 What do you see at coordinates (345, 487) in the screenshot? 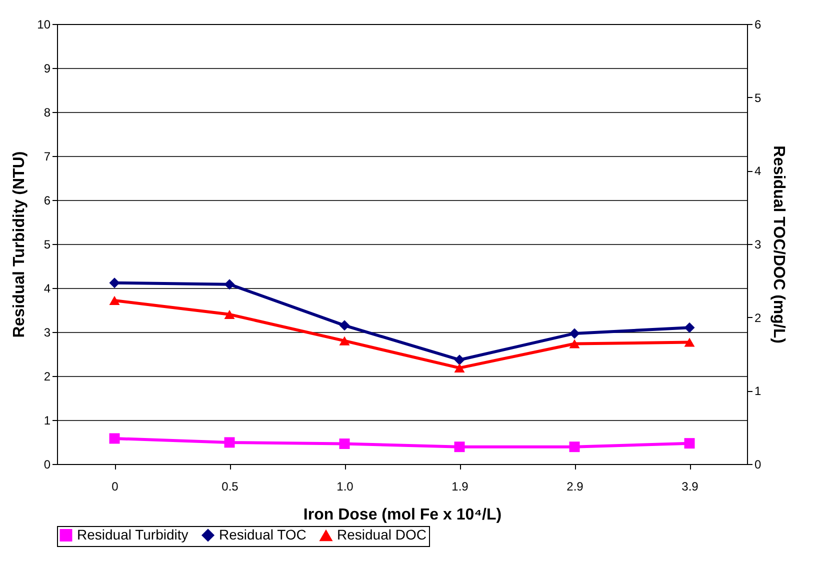
I see `x-tick-label: 1.0` at bounding box center [345, 487].